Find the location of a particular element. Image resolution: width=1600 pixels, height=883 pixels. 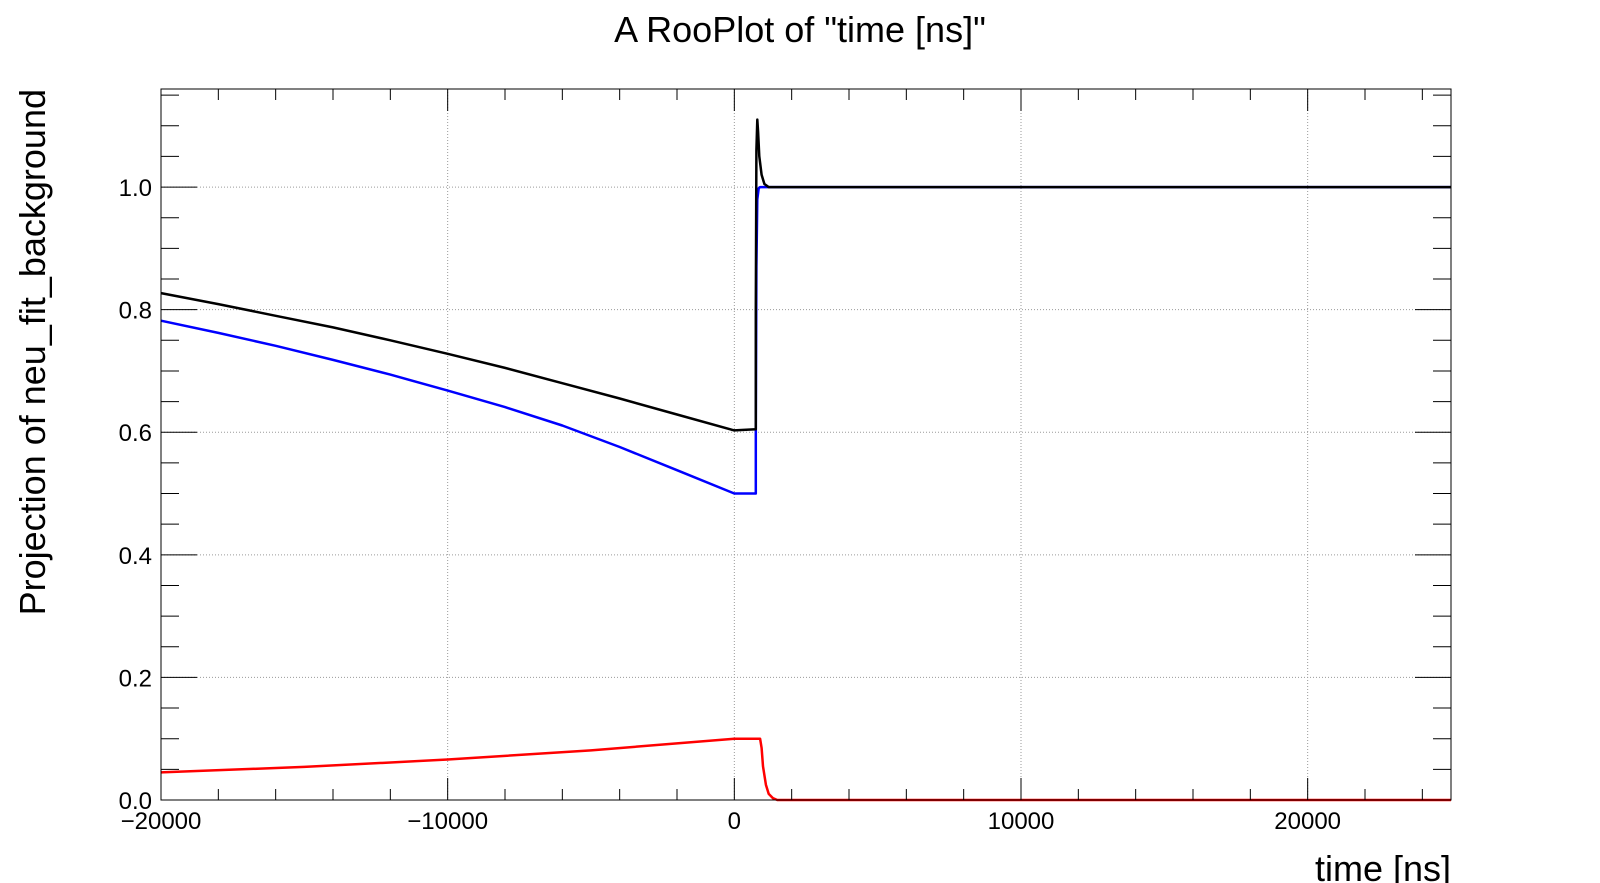

x-axis-label: time [ns] is located at coordinates (1383, 865).